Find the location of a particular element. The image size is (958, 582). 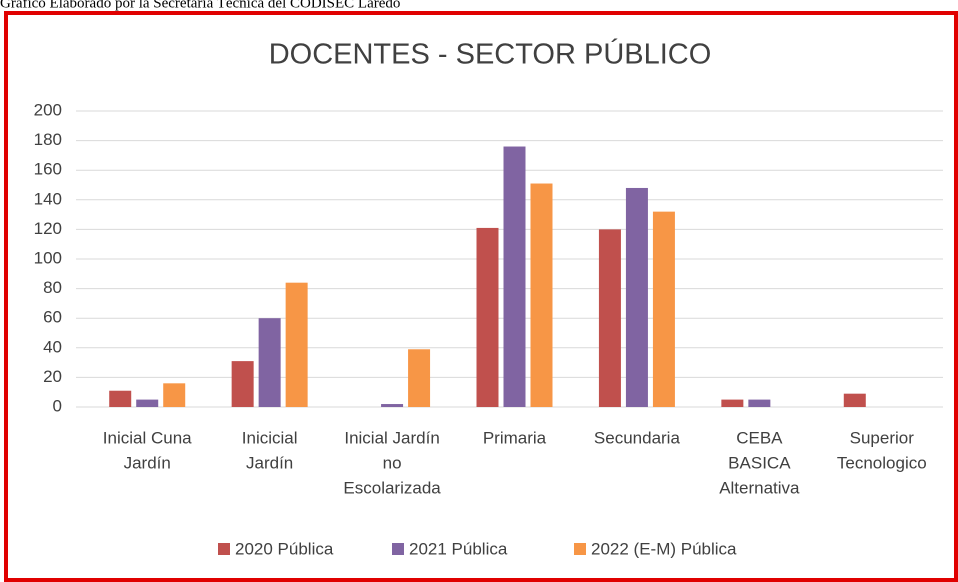

x-tick-label: Secundaria is located at coordinates (637, 437).